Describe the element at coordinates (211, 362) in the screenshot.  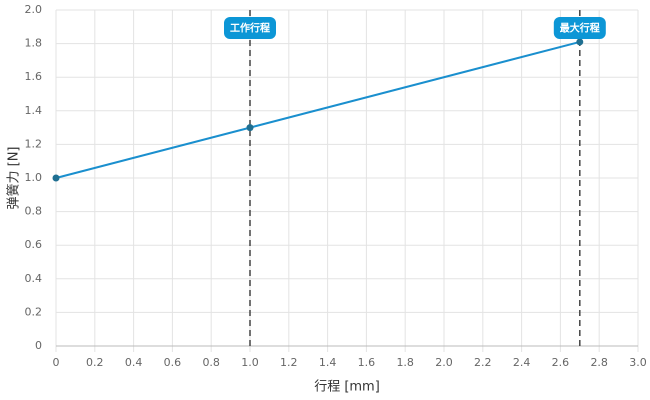
I see `x-tick-label: 0.8` at that location.